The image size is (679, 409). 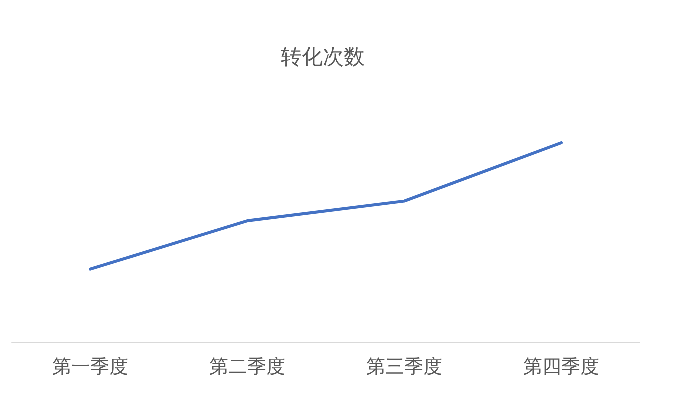 I want to click on x-tick-label: 第二季度, so click(x=248, y=367).